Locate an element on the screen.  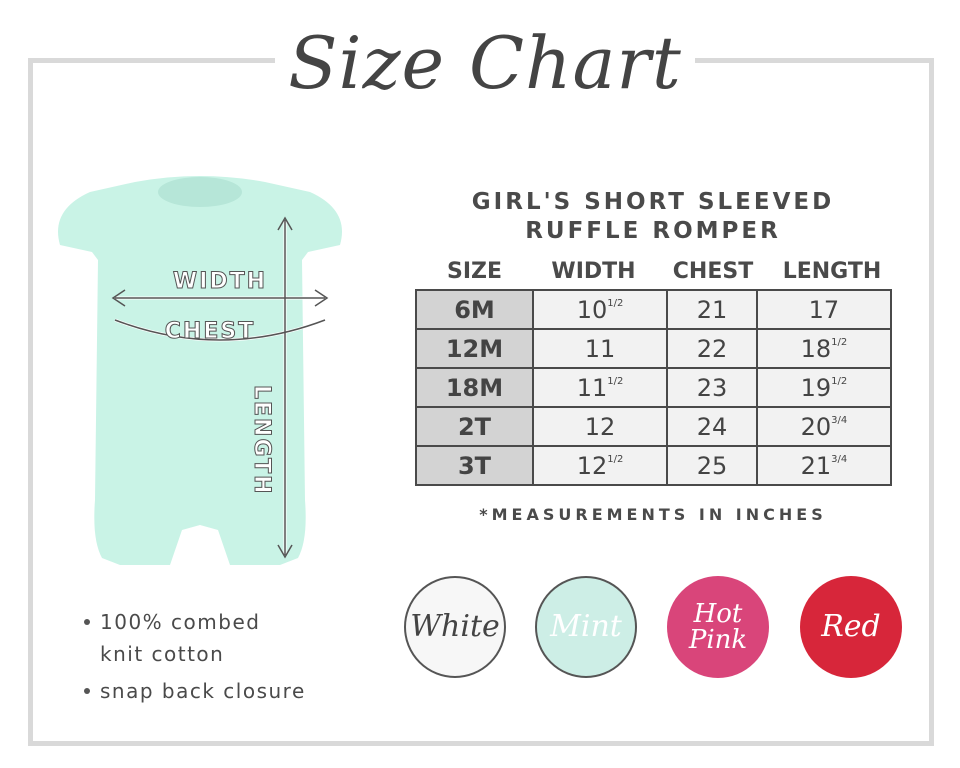
title-gap is located at coordinates (485, 60).